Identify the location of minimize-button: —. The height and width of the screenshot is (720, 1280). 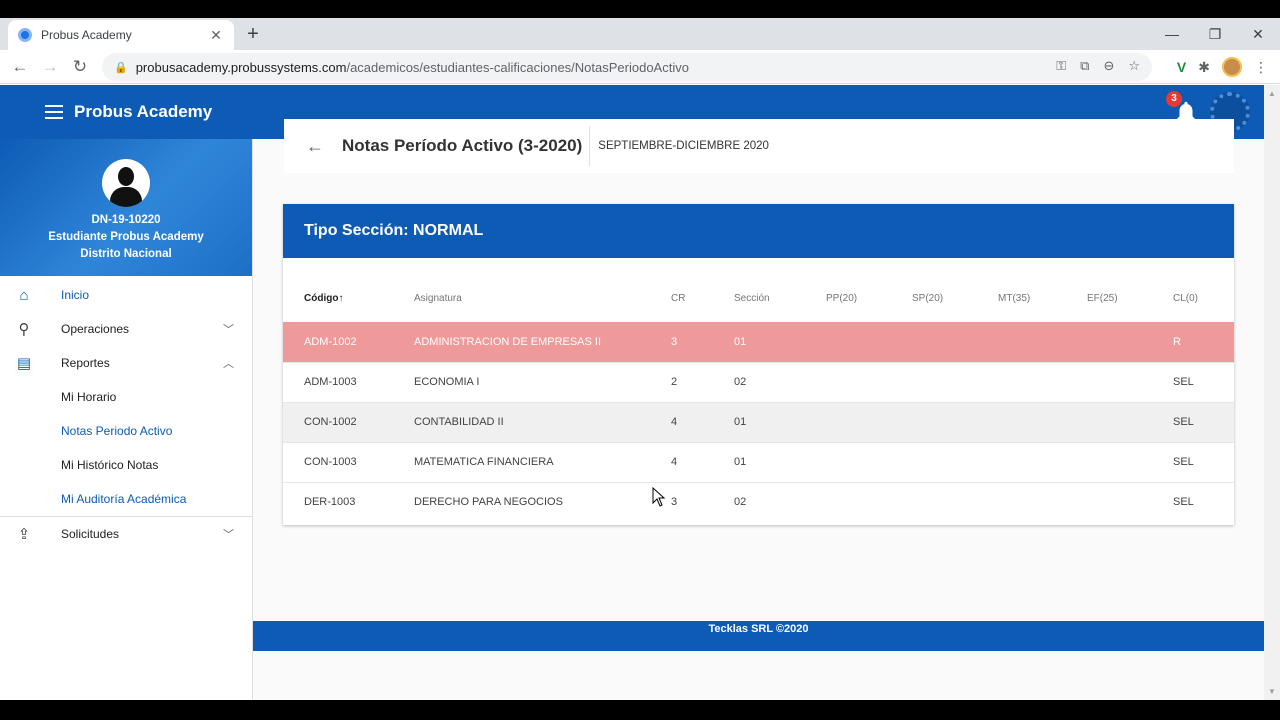
(1172, 34).